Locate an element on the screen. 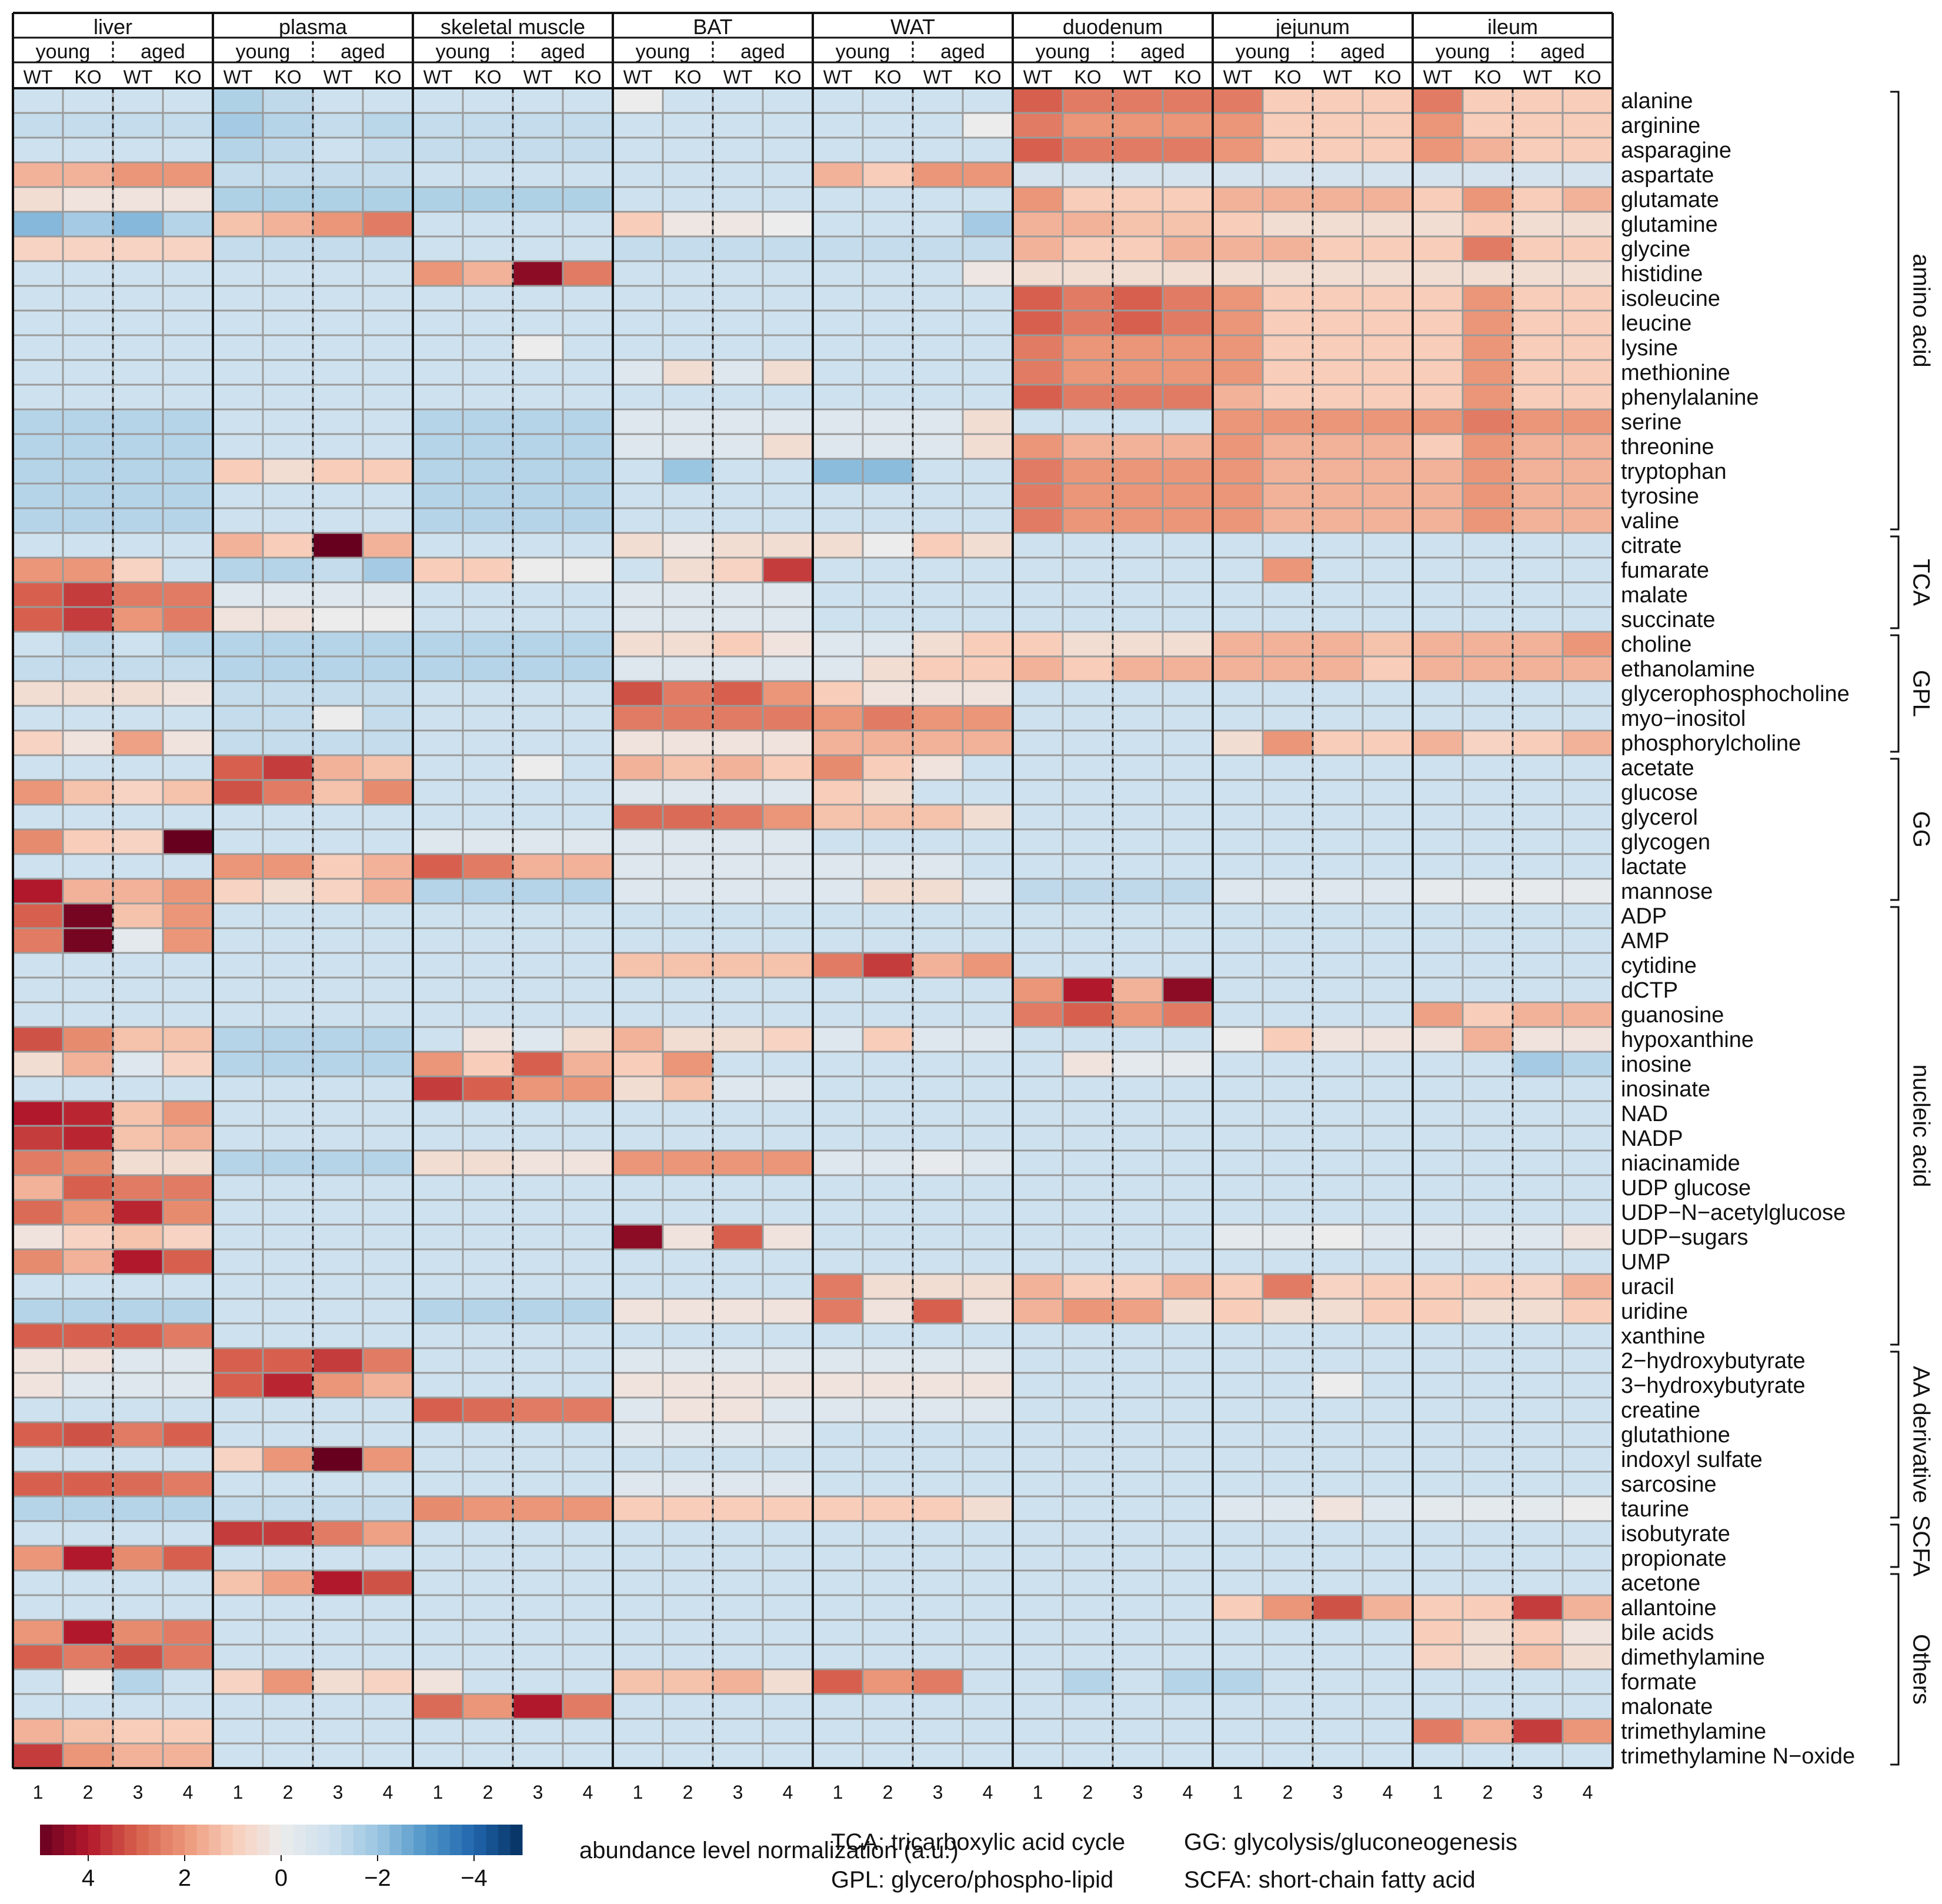 Image resolution: width=1942 pixels, height=1904 pixels. metabolite-label-inosinate: inosinate is located at coordinates (1666, 1089).